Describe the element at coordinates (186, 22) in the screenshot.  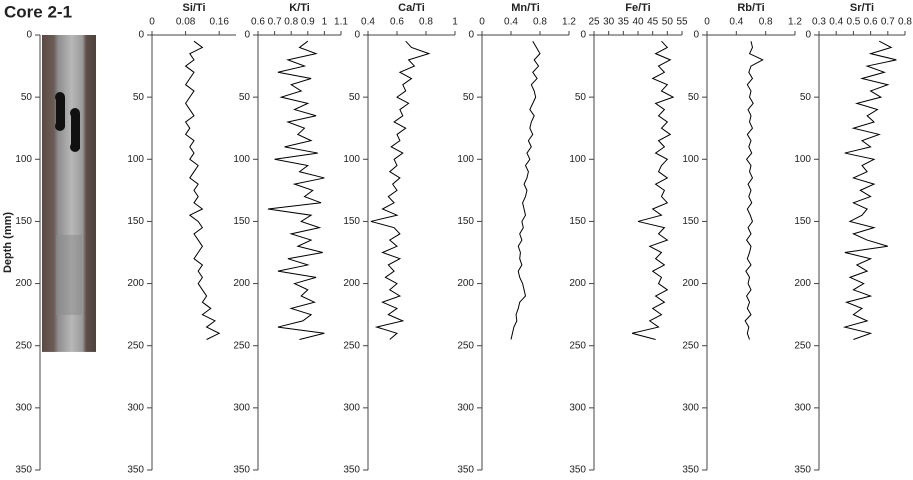
I see `x-tick-label: 0.08` at that location.